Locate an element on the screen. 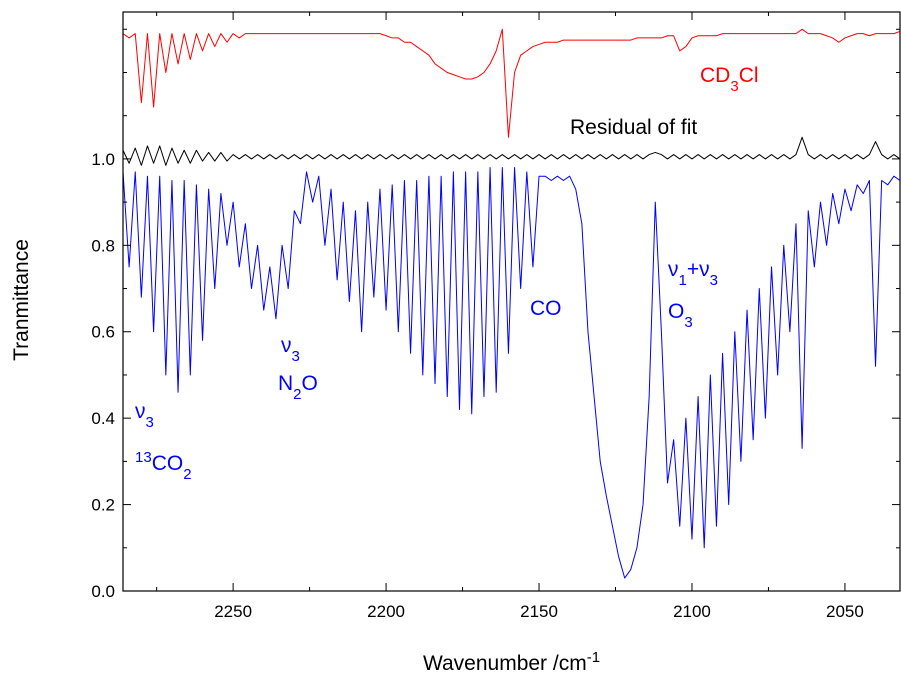 The image size is (901, 679). x-tick-label: 2100 is located at coordinates (692, 611).